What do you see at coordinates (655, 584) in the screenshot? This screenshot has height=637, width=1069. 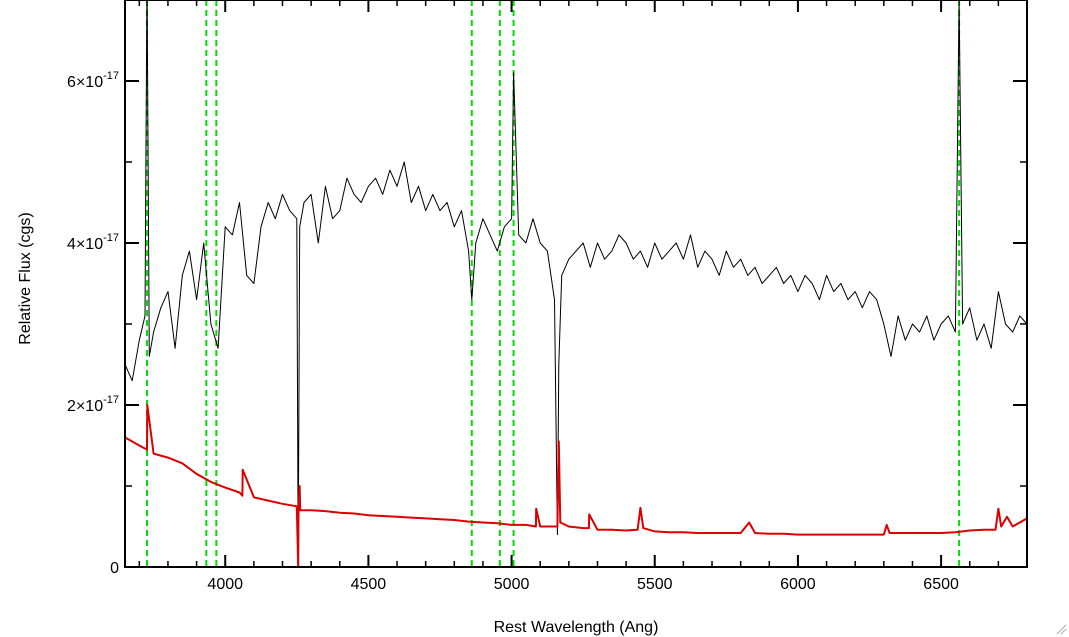 I see `x-tick-label: 5500` at bounding box center [655, 584].